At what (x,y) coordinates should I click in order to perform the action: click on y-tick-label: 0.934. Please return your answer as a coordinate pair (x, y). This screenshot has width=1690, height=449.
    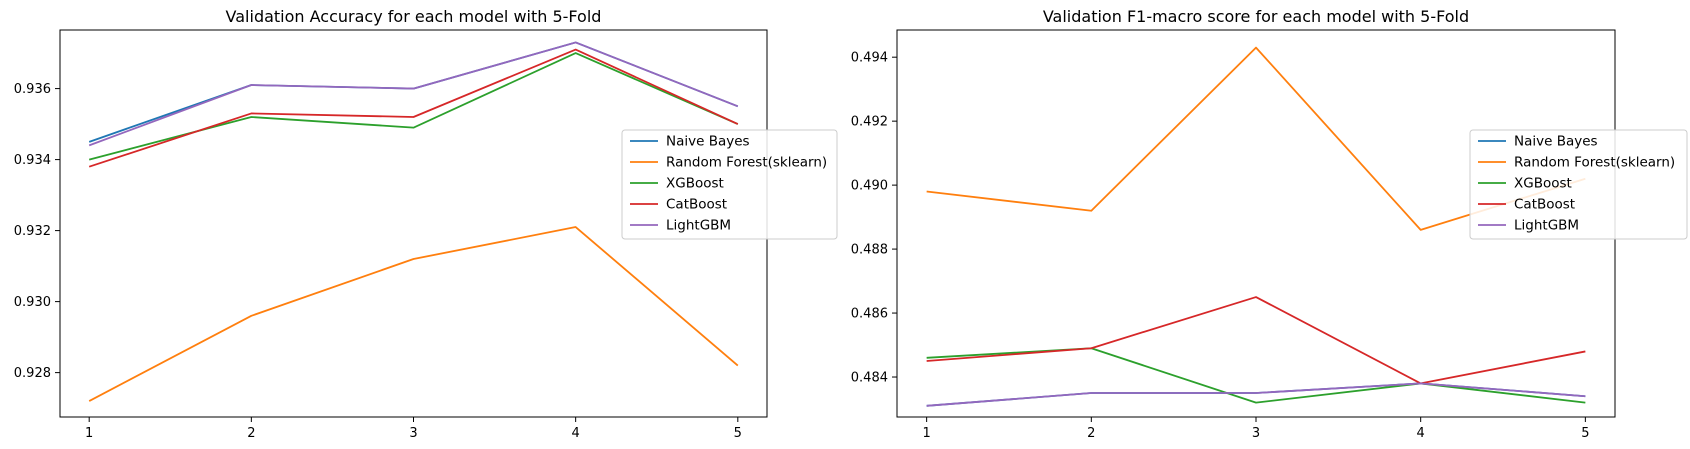
    Looking at the image, I should click on (32, 160).